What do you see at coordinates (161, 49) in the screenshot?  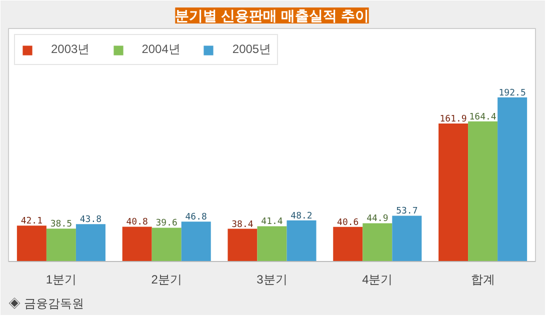 I see `legend-label: 2004년` at bounding box center [161, 49].